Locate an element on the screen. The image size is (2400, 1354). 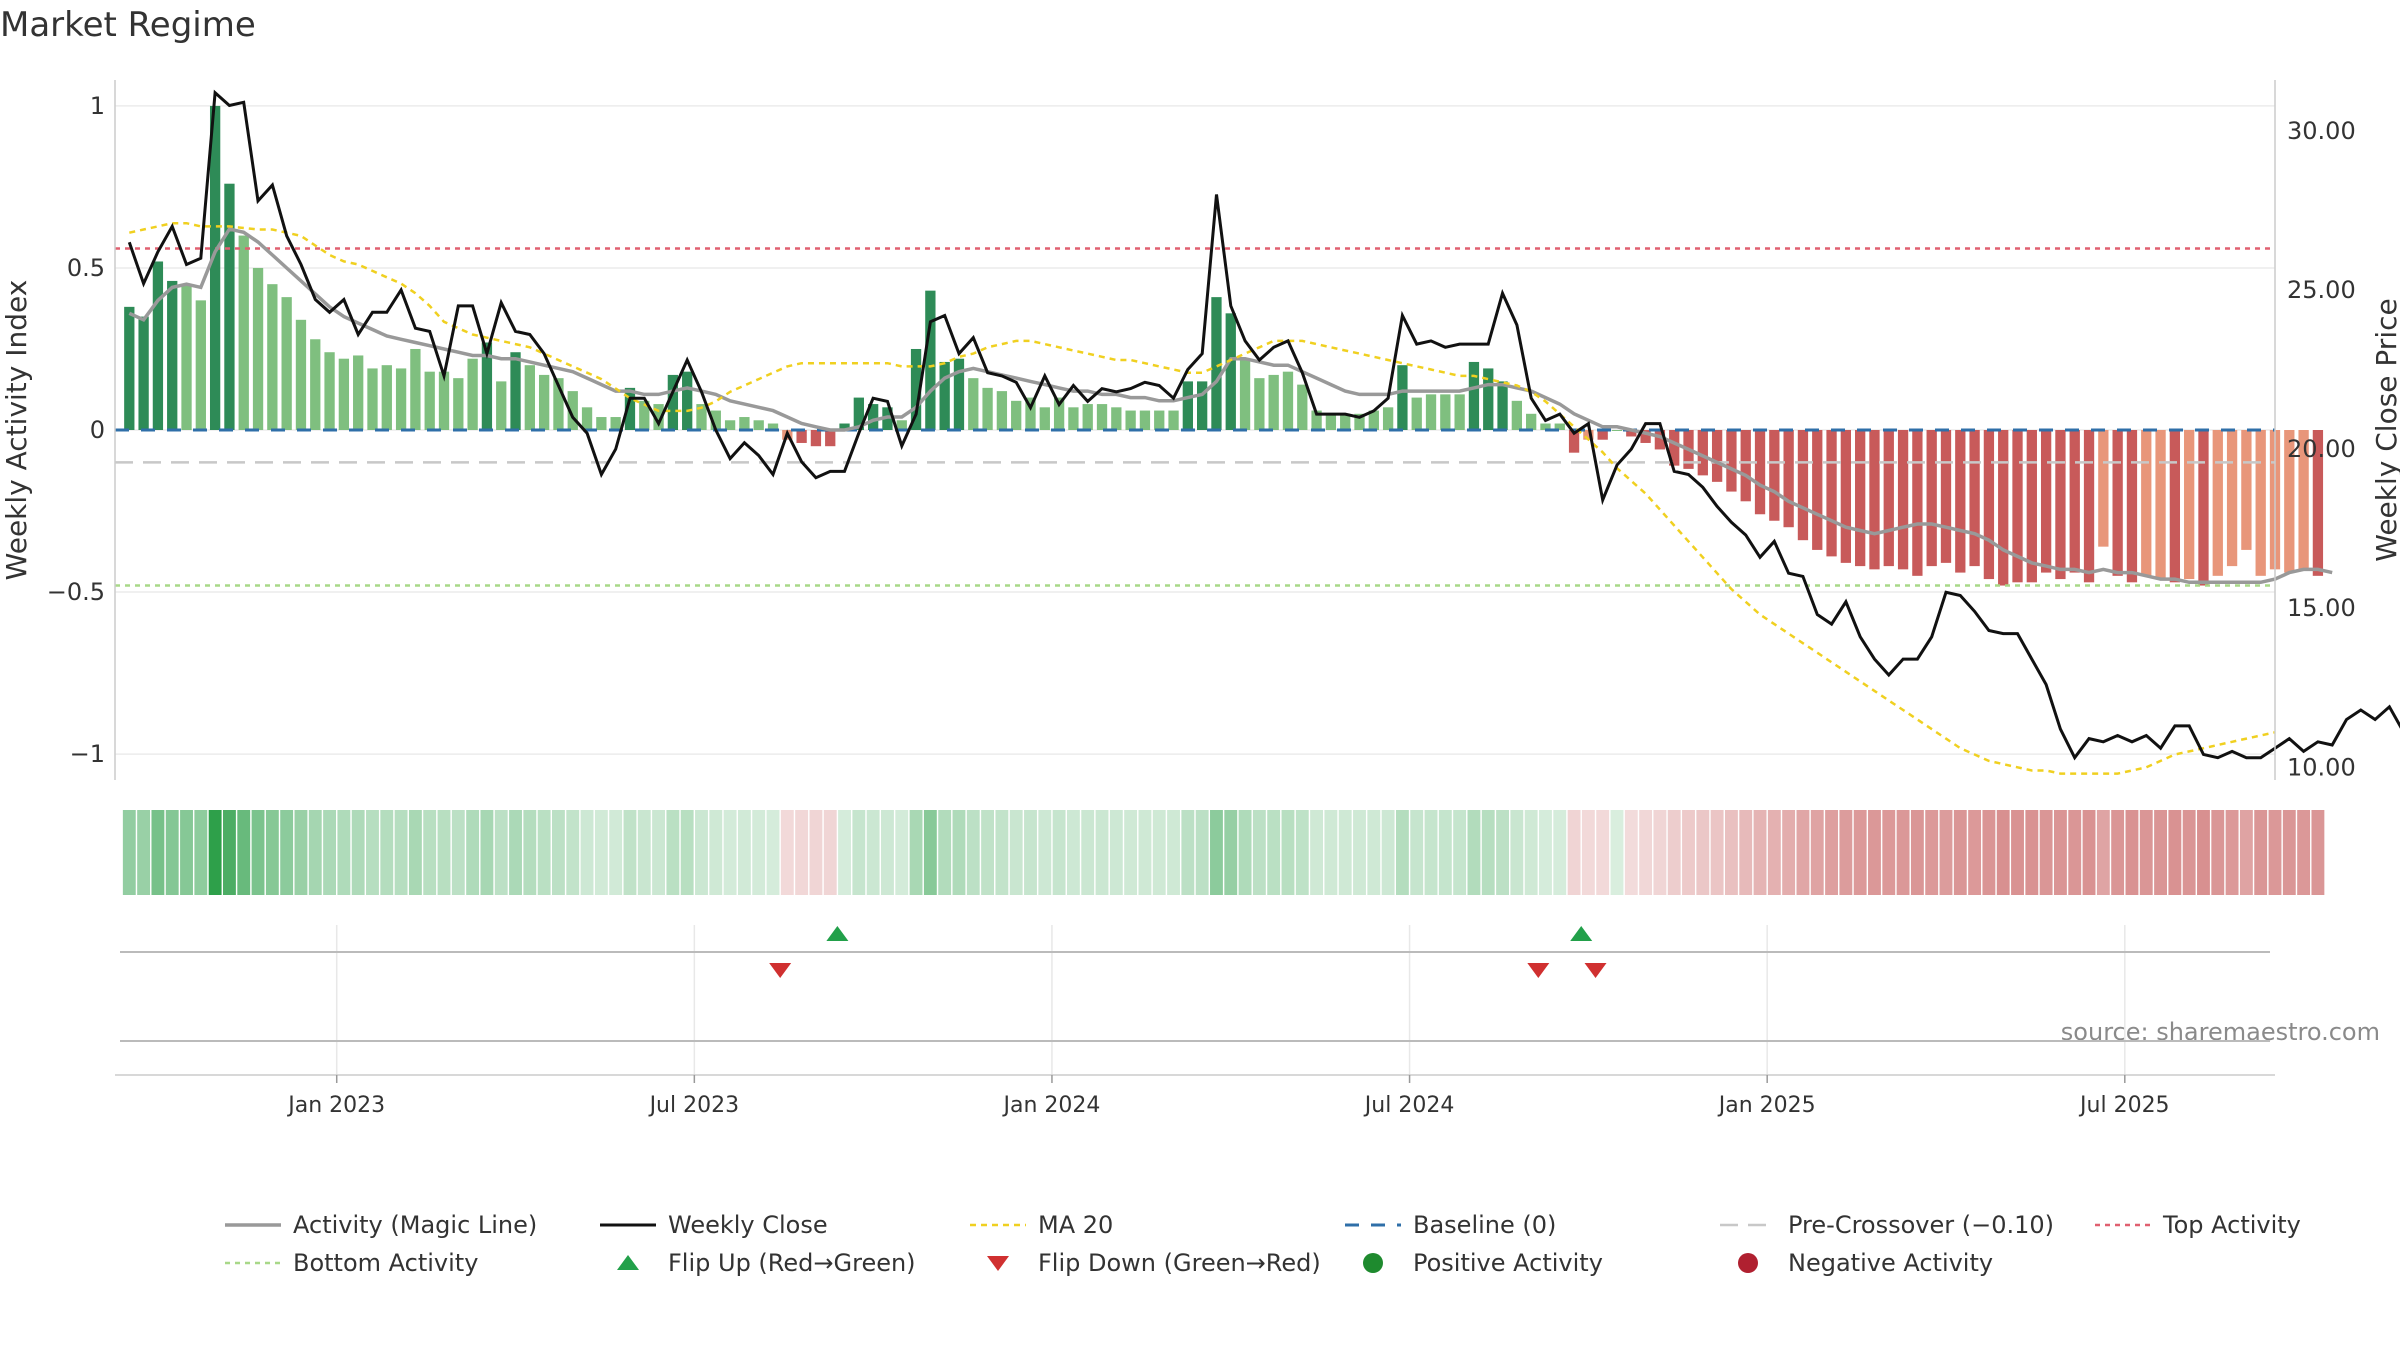
legend-label: Negative Activity is located at coordinates (1890, 1263).